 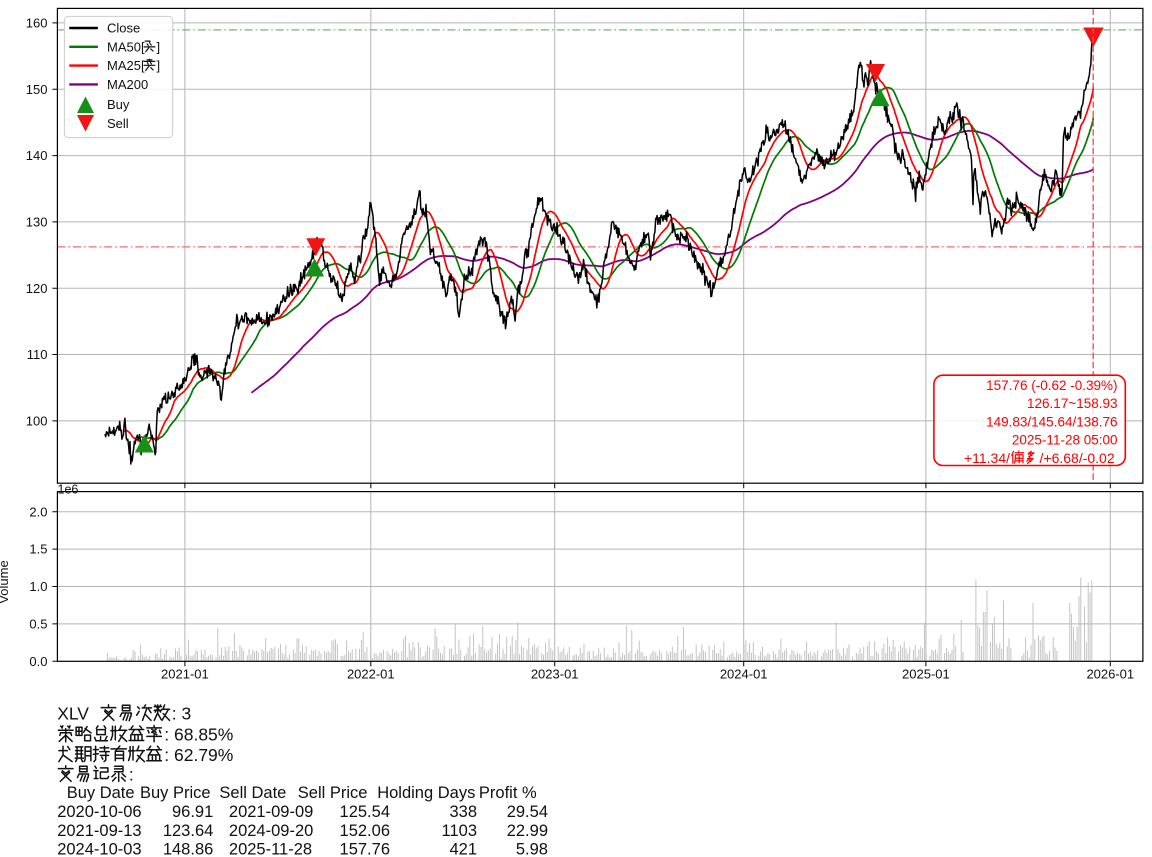 What do you see at coordinates (987, 458) in the screenshot?
I see `svg-text: +11.34/` at bounding box center [987, 458].